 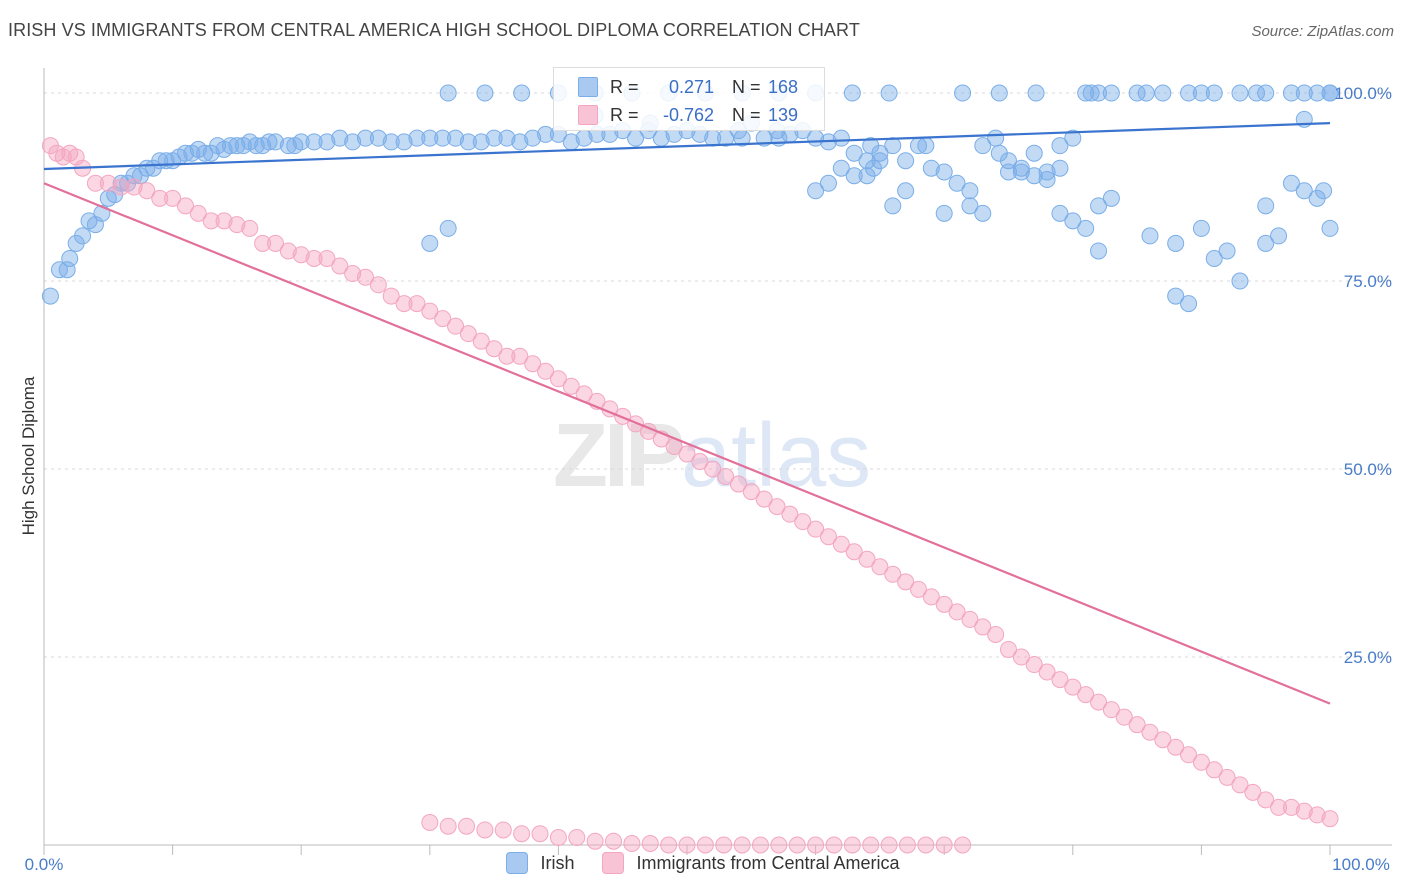 What do you see at coordinates (619, 456) in the screenshot?
I see `watermark-zip: ZIP` at bounding box center [619, 456].